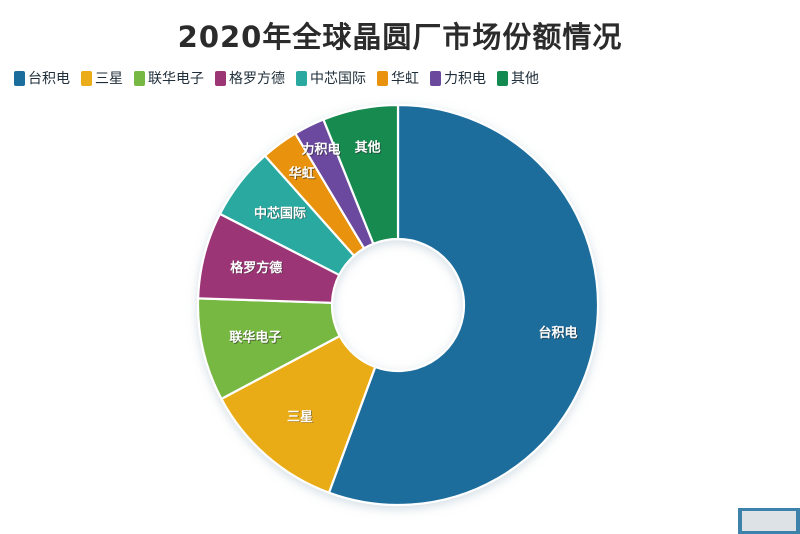  Describe the element at coordinates (405, 79) in the screenshot. I see `legend-label: 华虹` at that location.